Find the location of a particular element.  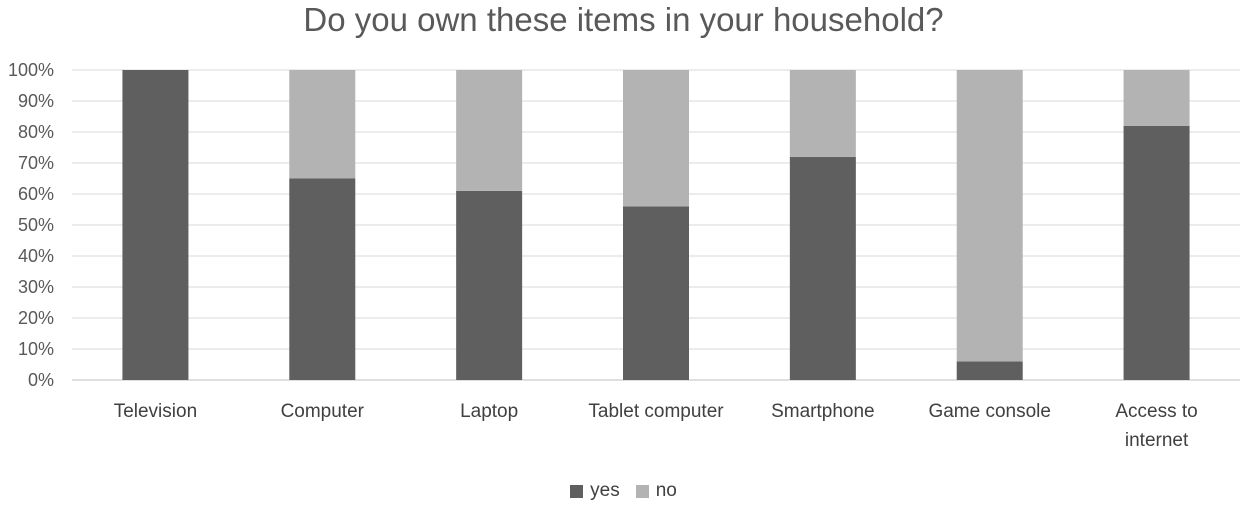

legend-swatch-yes is located at coordinates (577, 491).